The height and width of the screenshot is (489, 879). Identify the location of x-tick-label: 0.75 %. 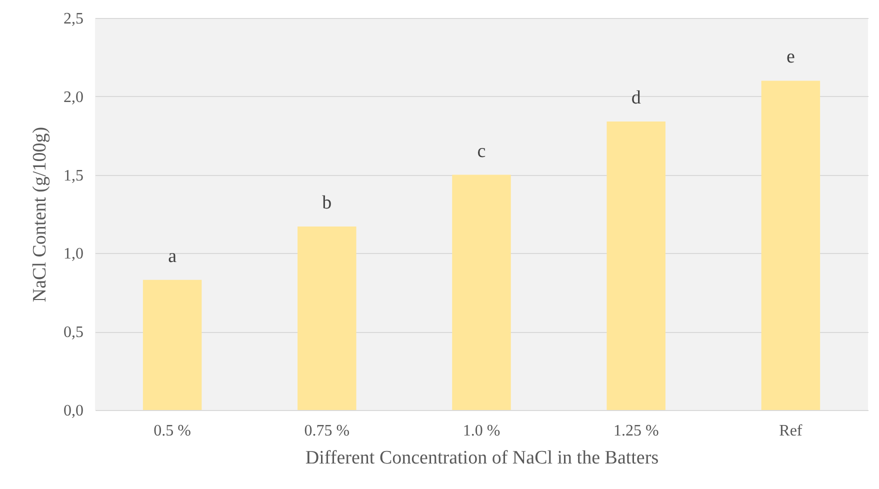
(327, 431).